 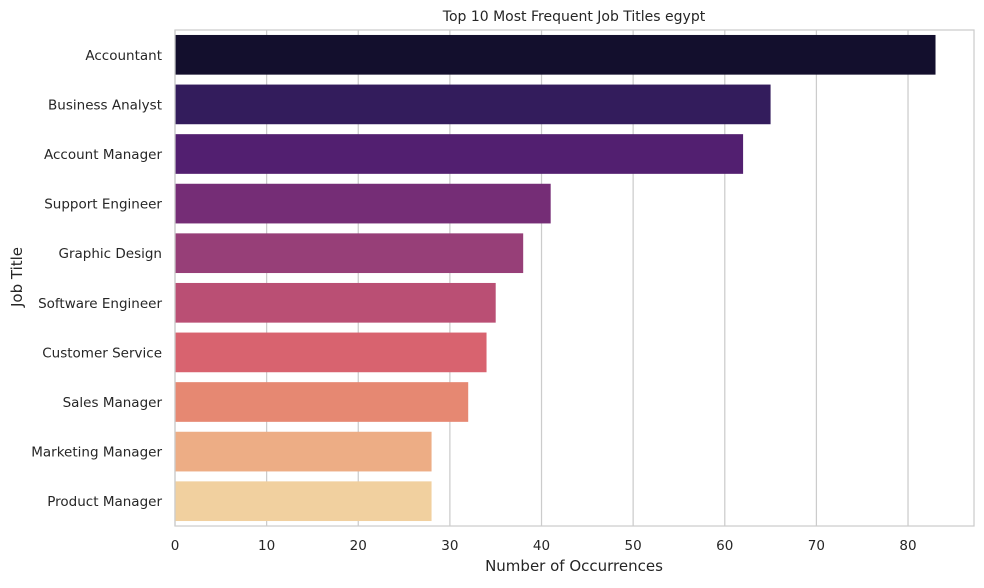 What do you see at coordinates (111, 254) in the screenshot?
I see `y-tick-label: Graphic Design` at bounding box center [111, 254].